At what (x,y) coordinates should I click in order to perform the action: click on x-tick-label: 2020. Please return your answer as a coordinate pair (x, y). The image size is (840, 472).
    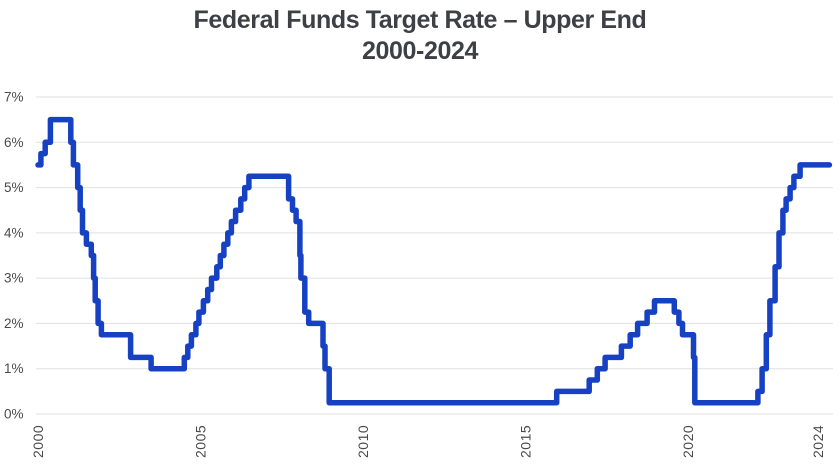
    Looking at the image, I should click on (688, 441).